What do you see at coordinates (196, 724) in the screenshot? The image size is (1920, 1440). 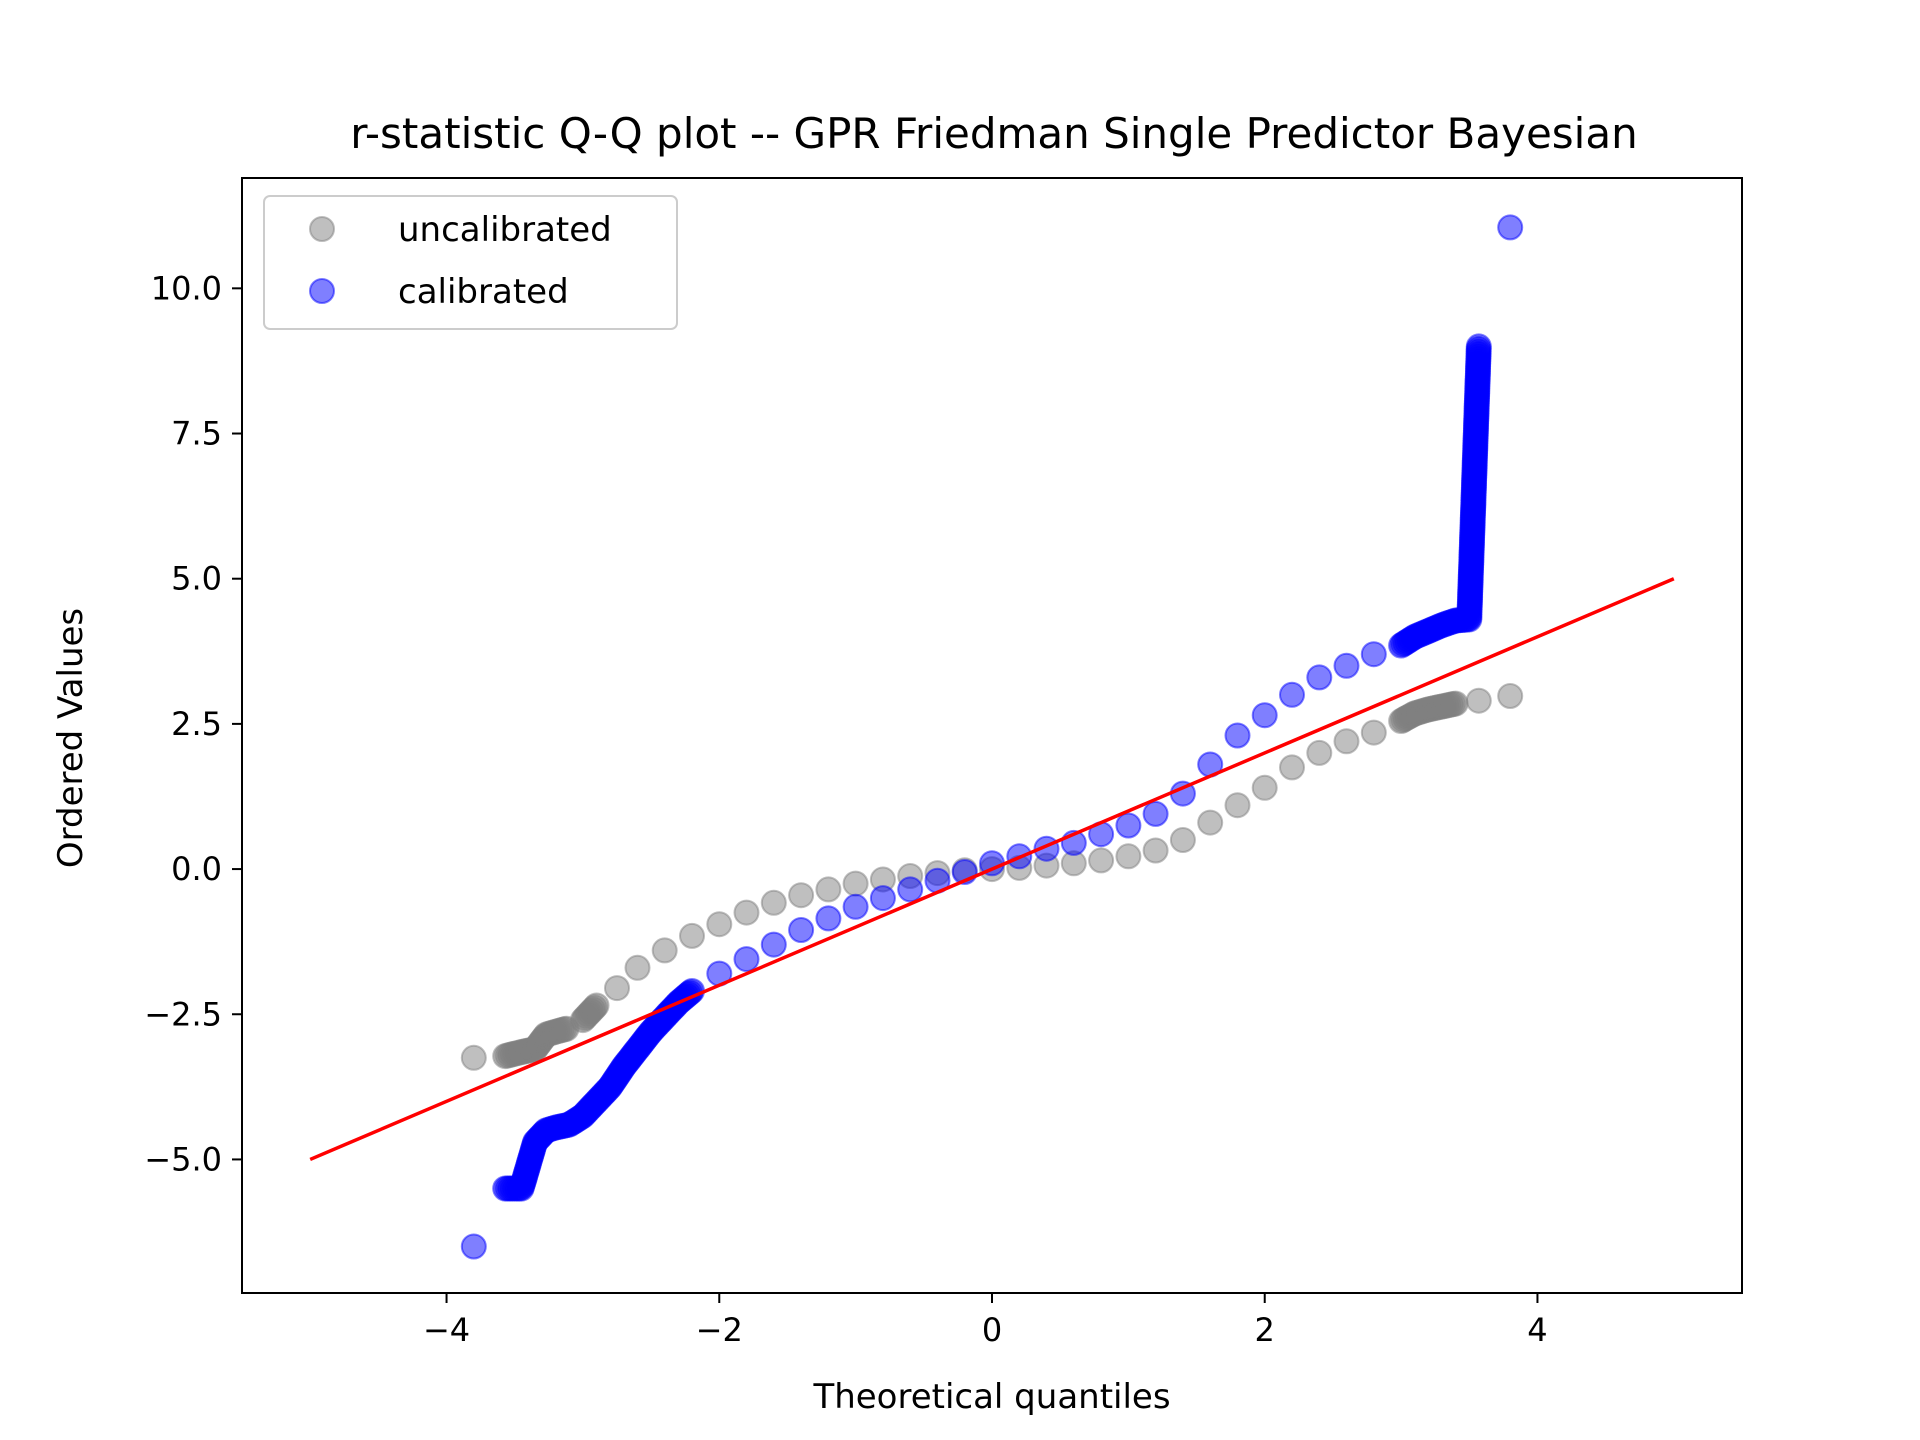 I see `y-tick-label: 2.5` at bounding box center [196, 724].